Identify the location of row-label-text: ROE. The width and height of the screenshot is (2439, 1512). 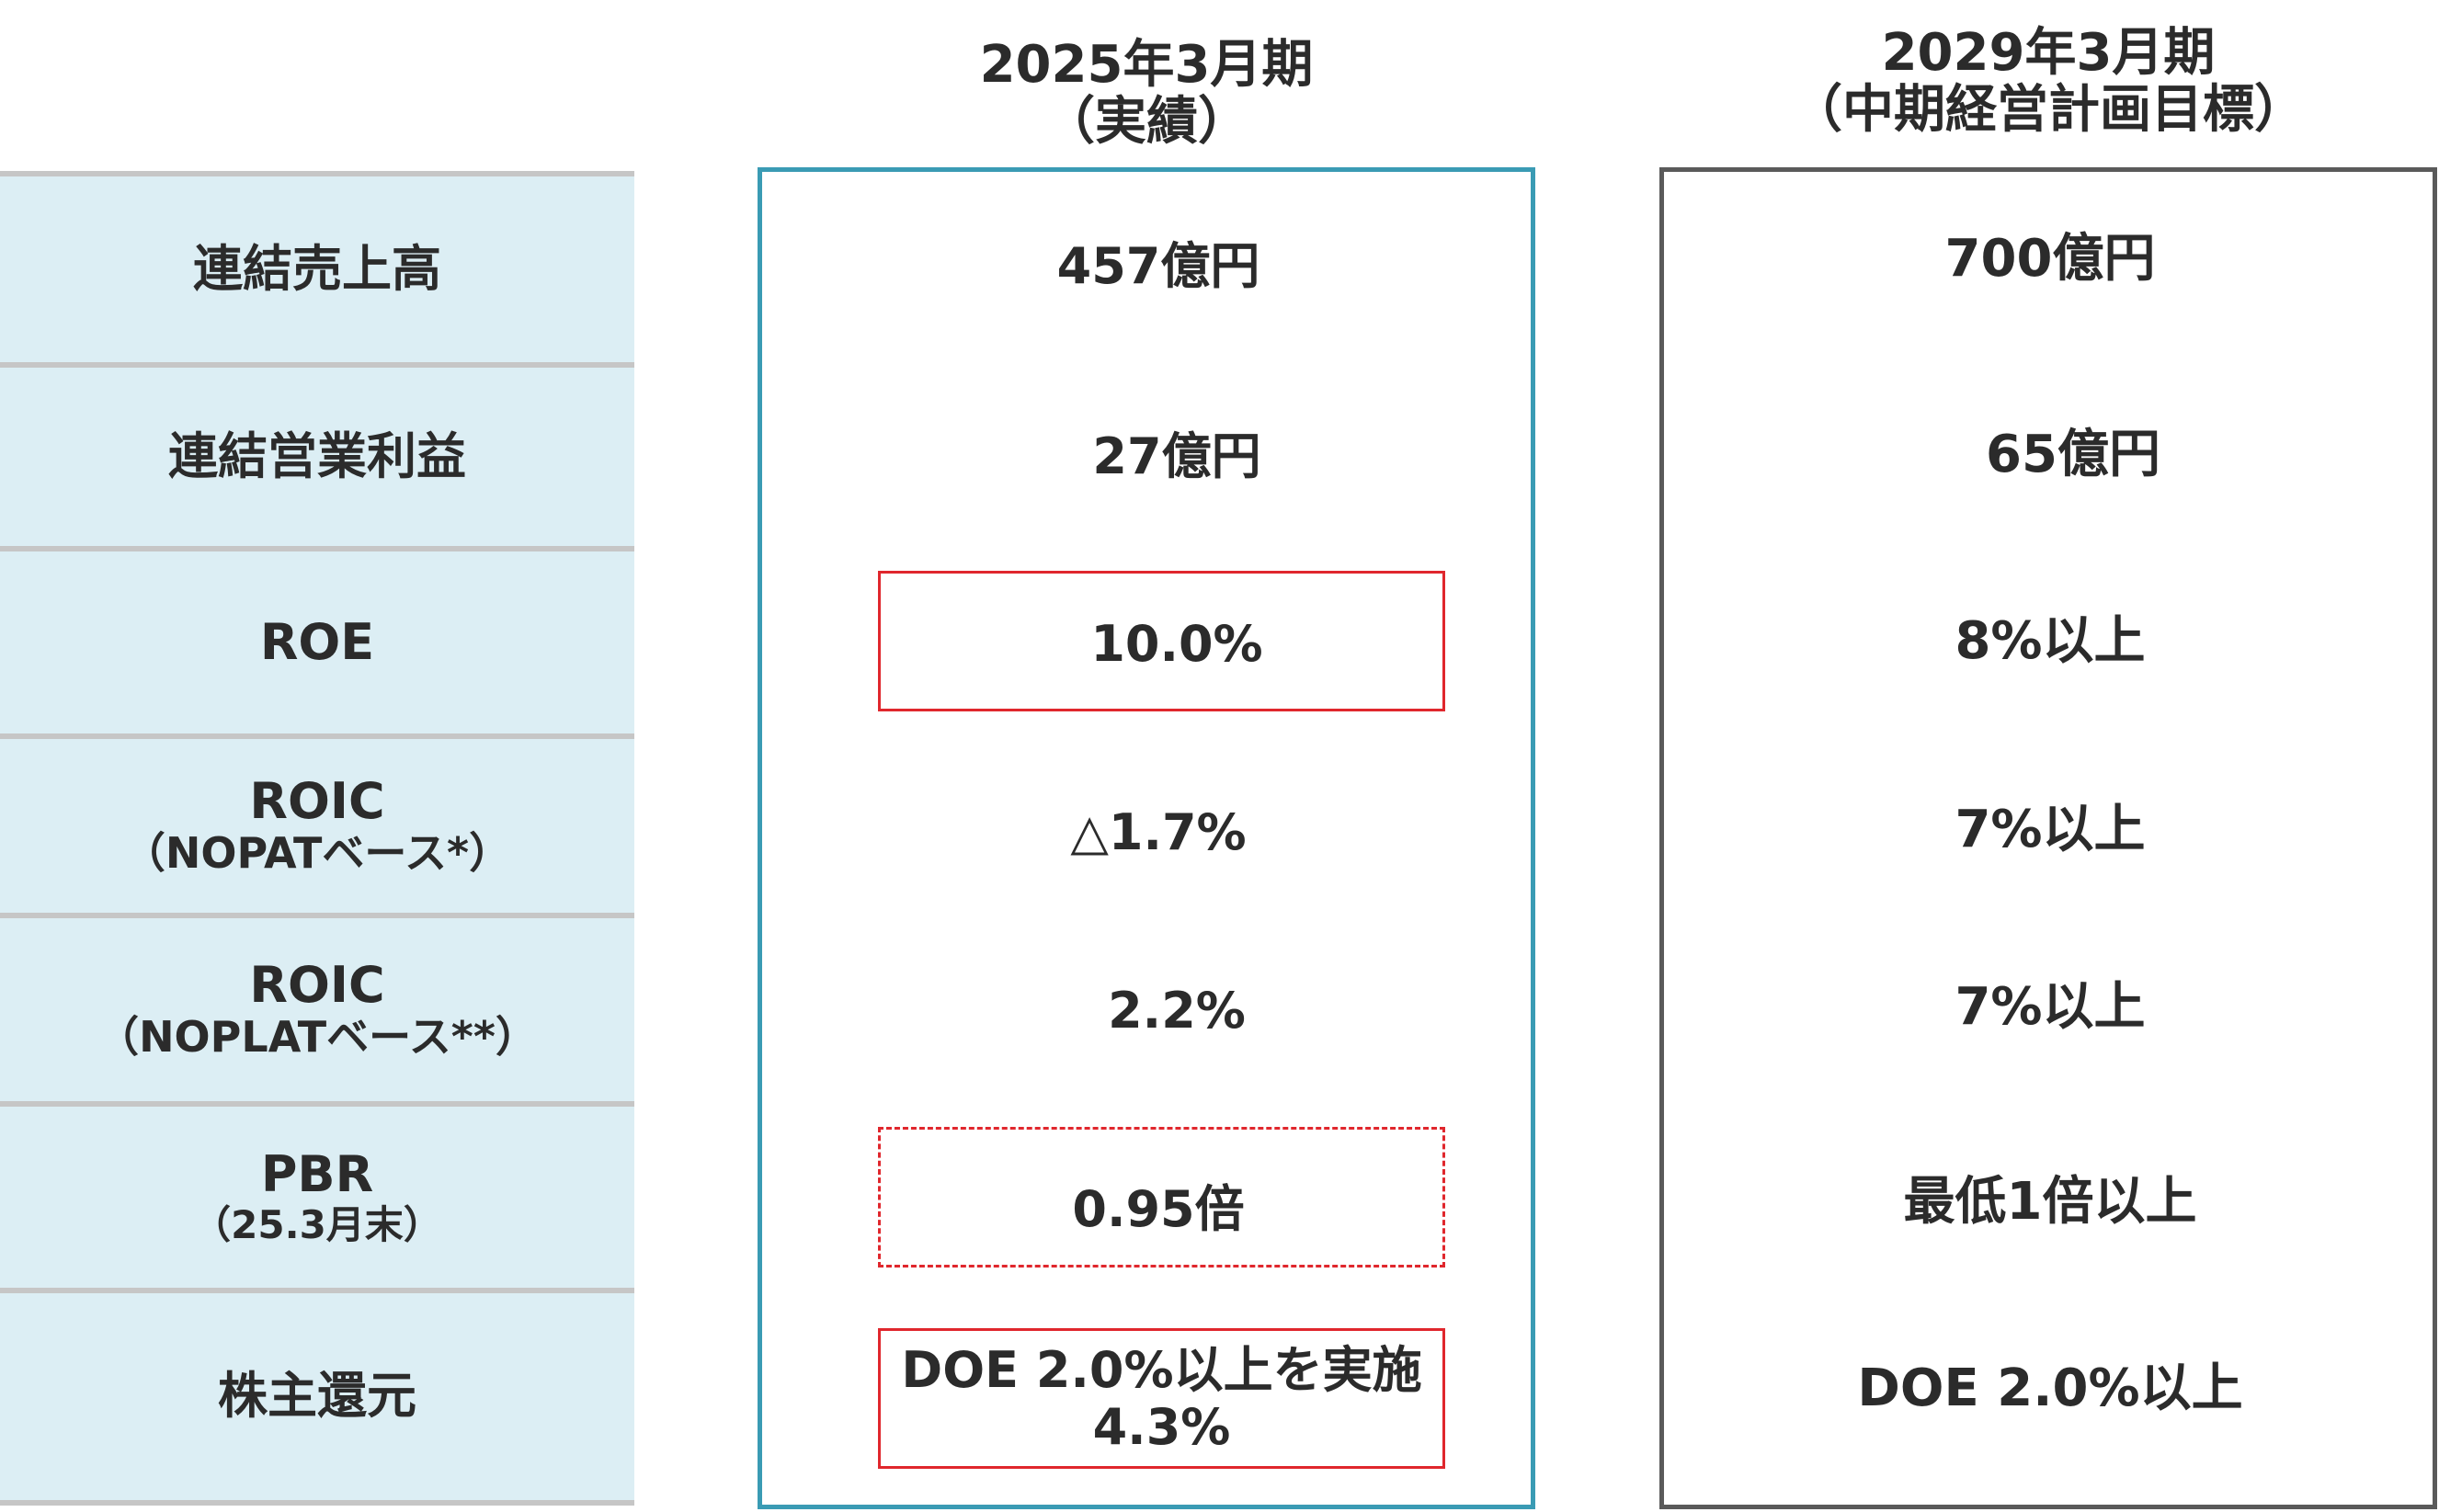
(317, 641).